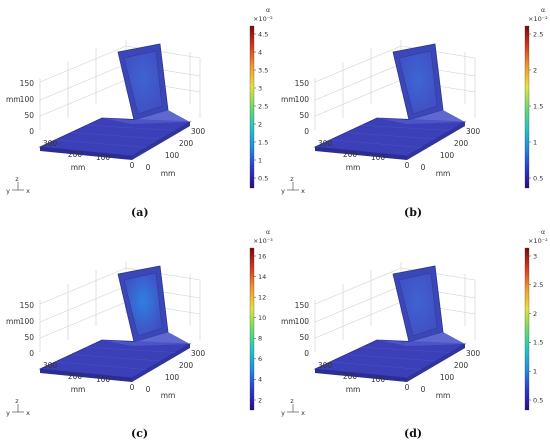 The image size is (550, 445). I want to click on base-plate-edge, so click(361, 153).